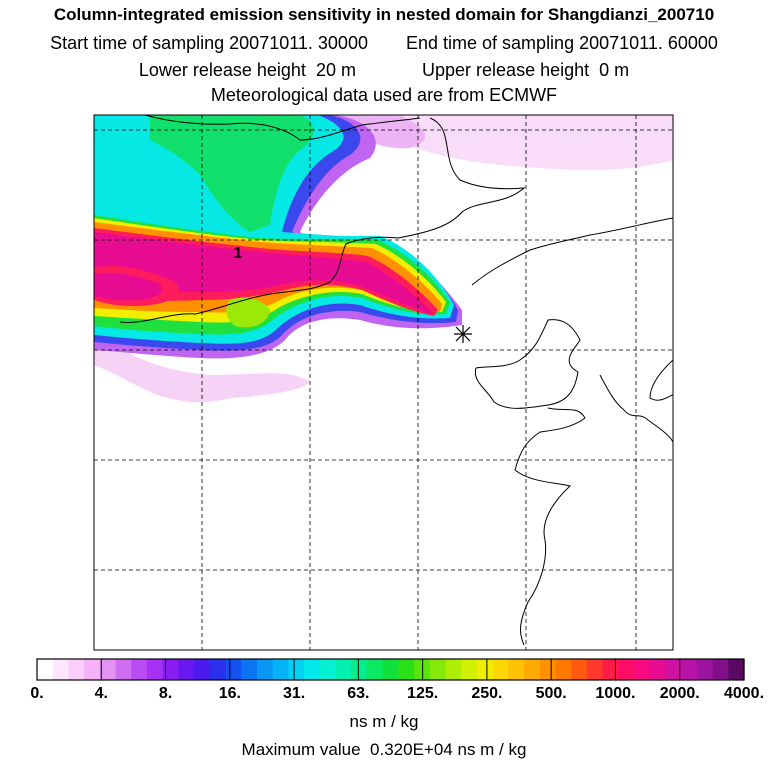 Image resolution: width=768 pixels, height=768 pixels. Describe the element at coordinates (298, 43) in the screenshot. I see `start-time-value: 20071011. 30000` at that location.